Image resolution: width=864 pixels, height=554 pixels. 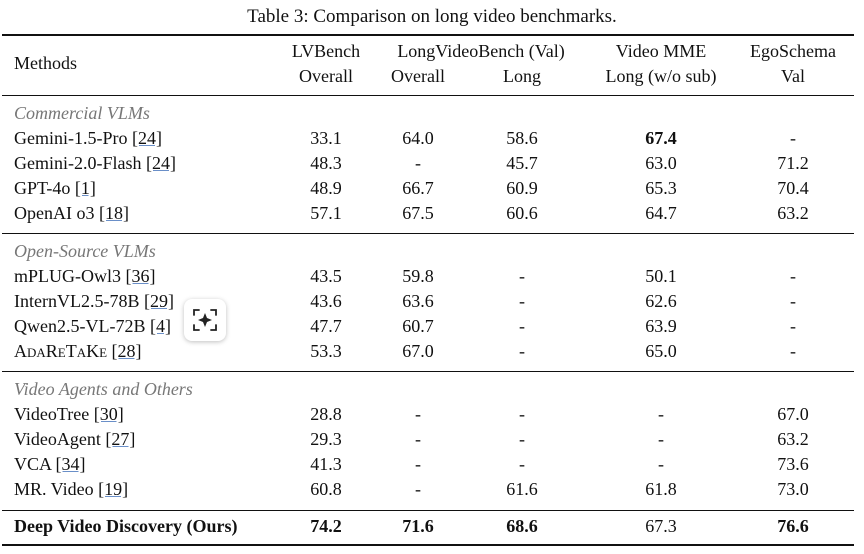 I want to click on score-cell: 63.2, so click(x=793, y=213).